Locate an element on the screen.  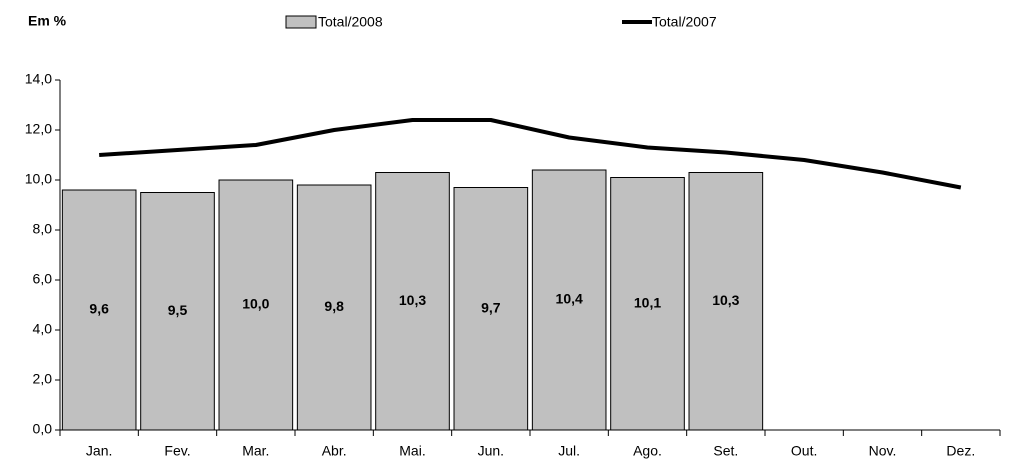
x-tick-label: Mar. is located at coordinates (255, 451).